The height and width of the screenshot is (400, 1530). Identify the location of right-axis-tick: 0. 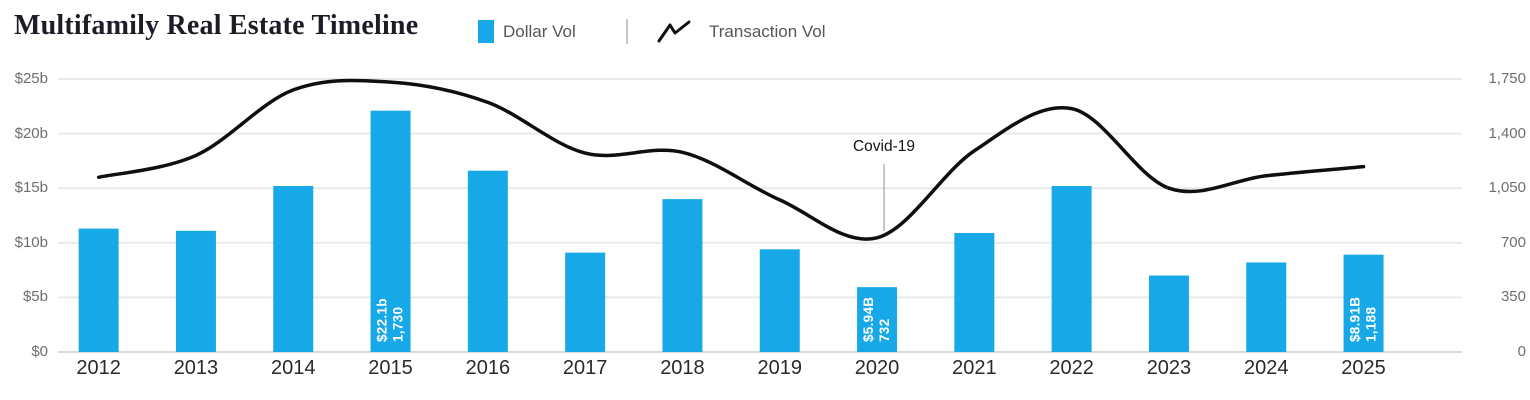
(1521, 351).